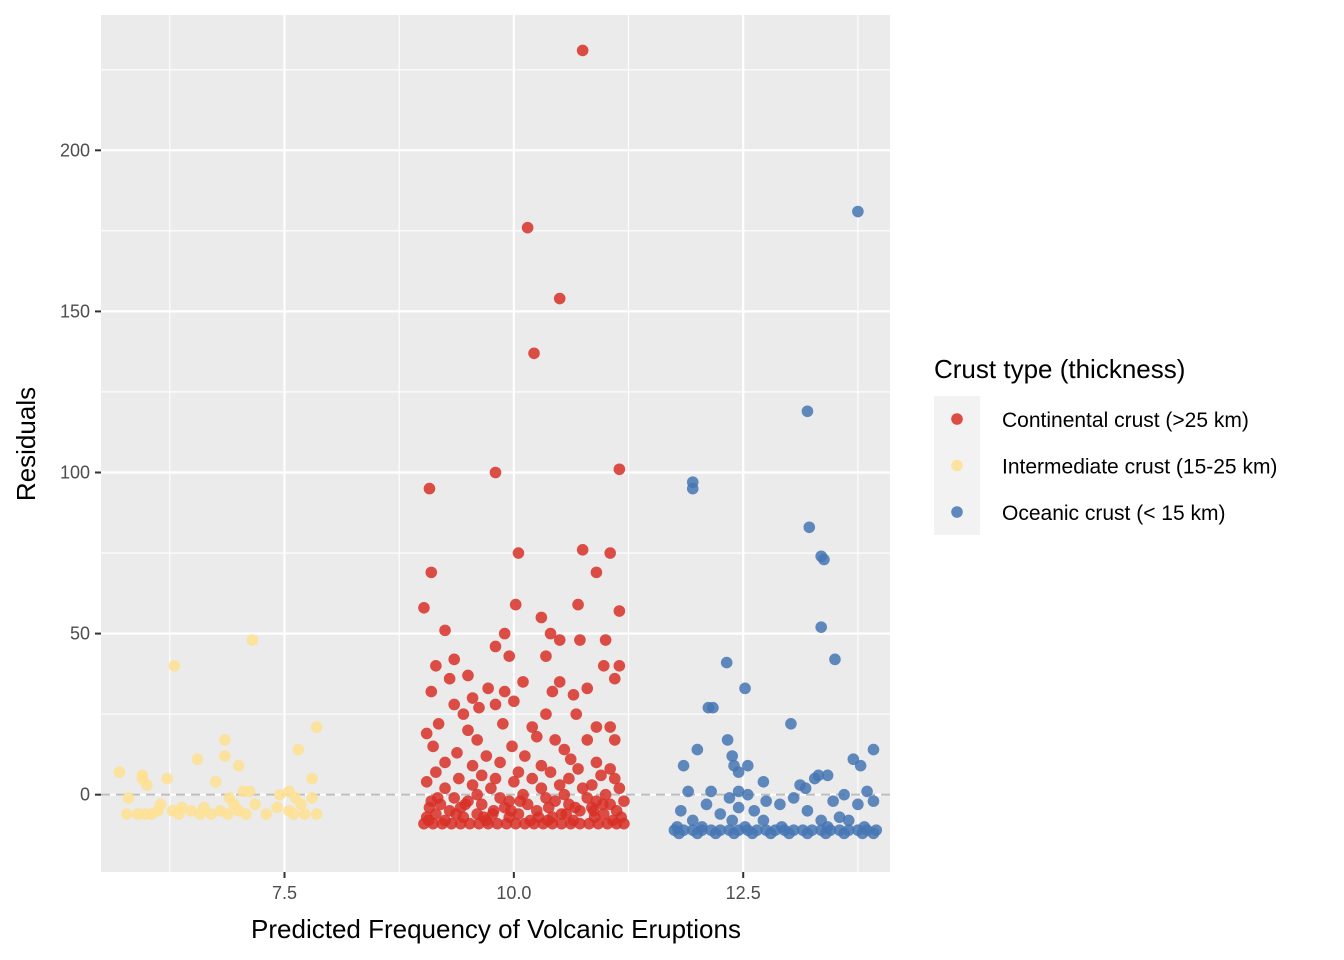 This screenshot has width=1344, height=960. I want to click on legend-label: Oceanic crust (< 15 km), so click(1113, 513).